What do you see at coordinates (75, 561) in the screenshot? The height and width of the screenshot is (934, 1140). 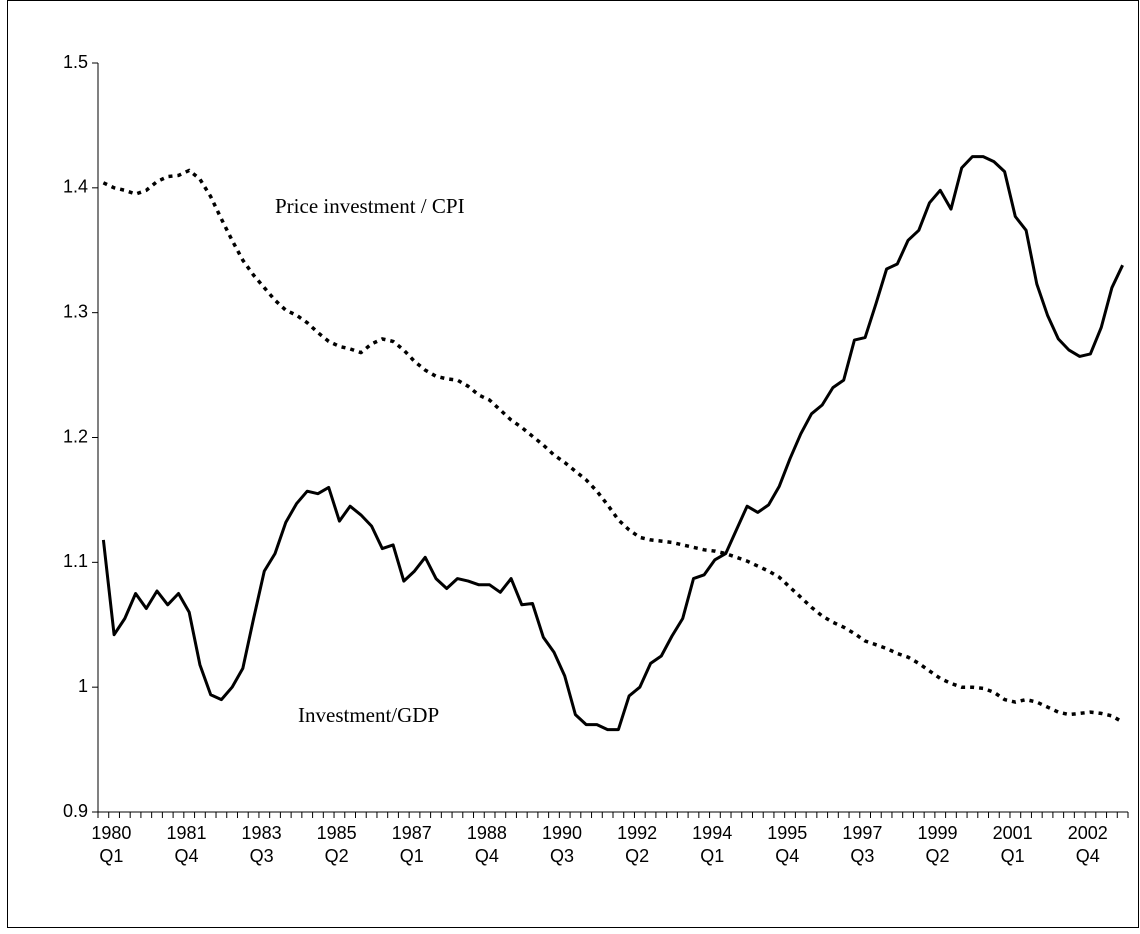 I see `y-tick-label: 1.1` at bounding box center [75, 561].